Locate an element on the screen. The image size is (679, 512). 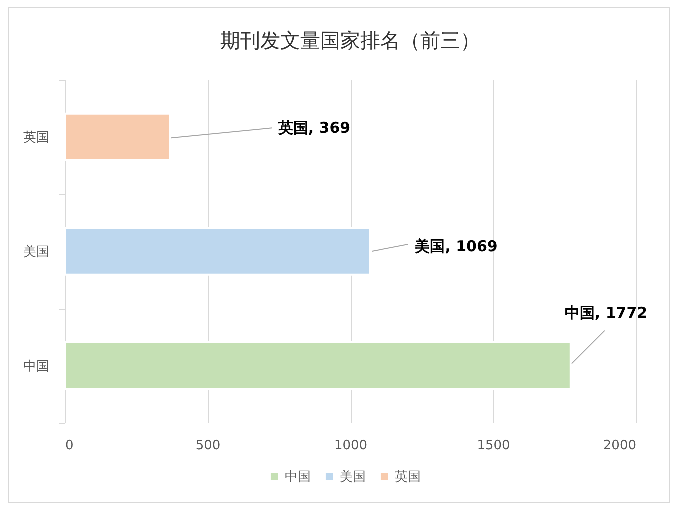
legend-label: 英国 is located at coordinates (408, 477).